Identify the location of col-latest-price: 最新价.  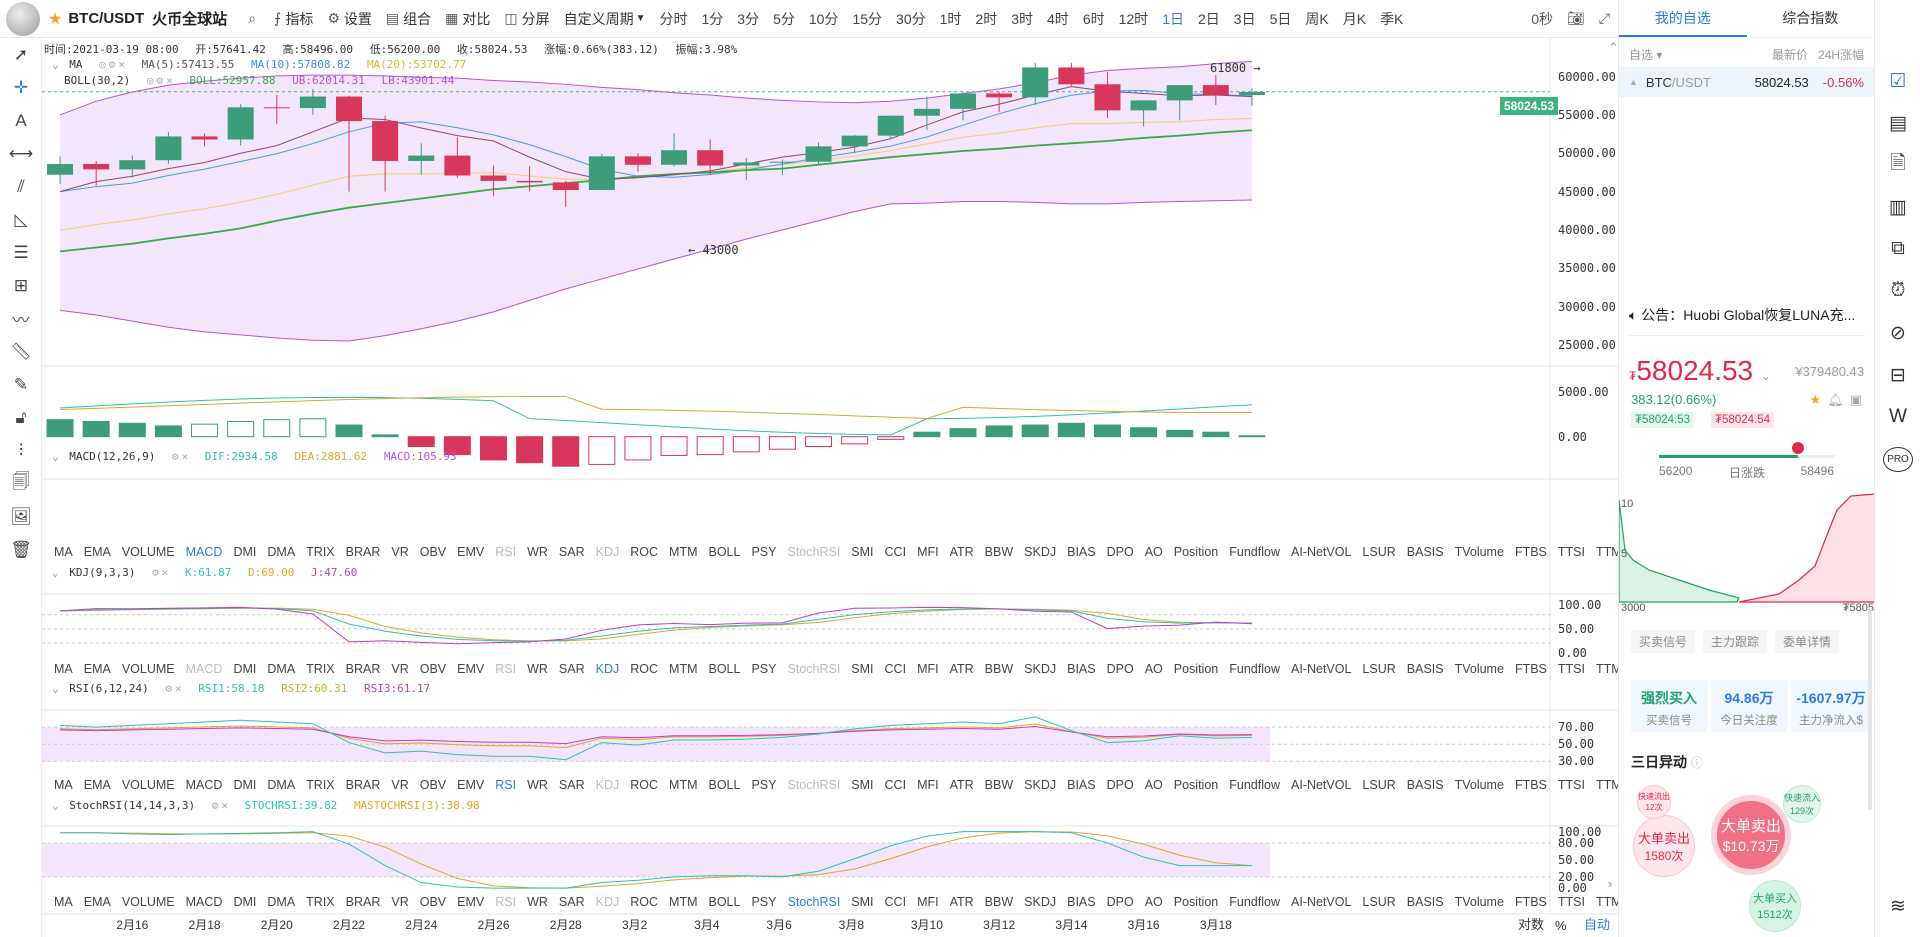
(1789, 55).